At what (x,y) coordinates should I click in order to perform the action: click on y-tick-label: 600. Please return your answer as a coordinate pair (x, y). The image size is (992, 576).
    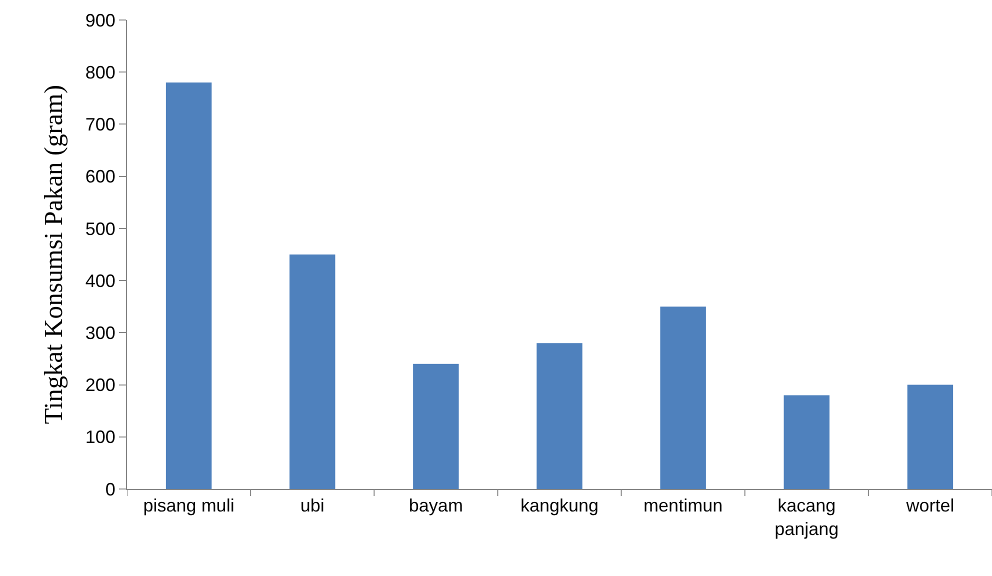
    Looking at the image, I should click on (100, 176).